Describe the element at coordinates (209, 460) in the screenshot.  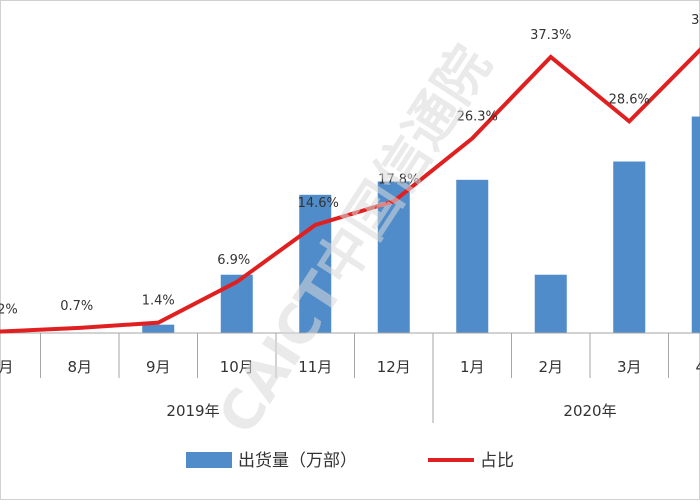
I see `legend-swatch-bar` at that location.